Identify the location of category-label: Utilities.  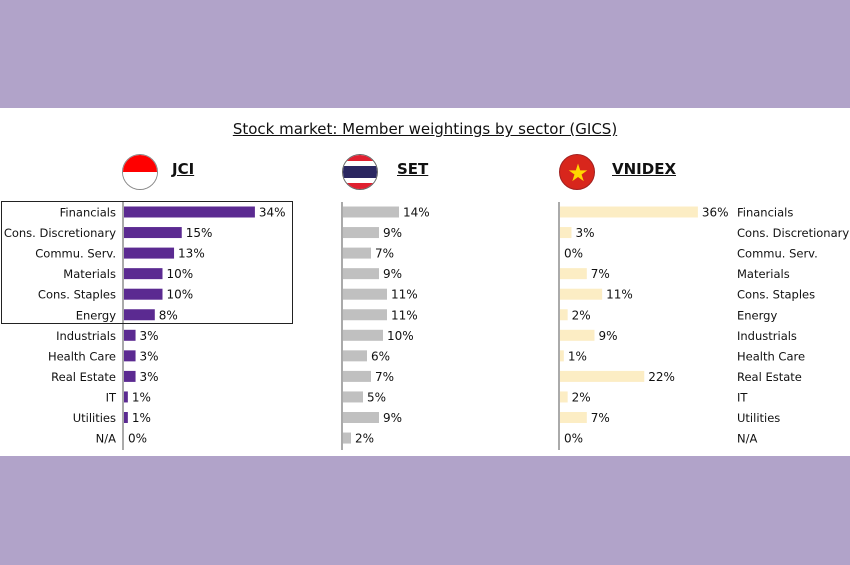
(94, 418).